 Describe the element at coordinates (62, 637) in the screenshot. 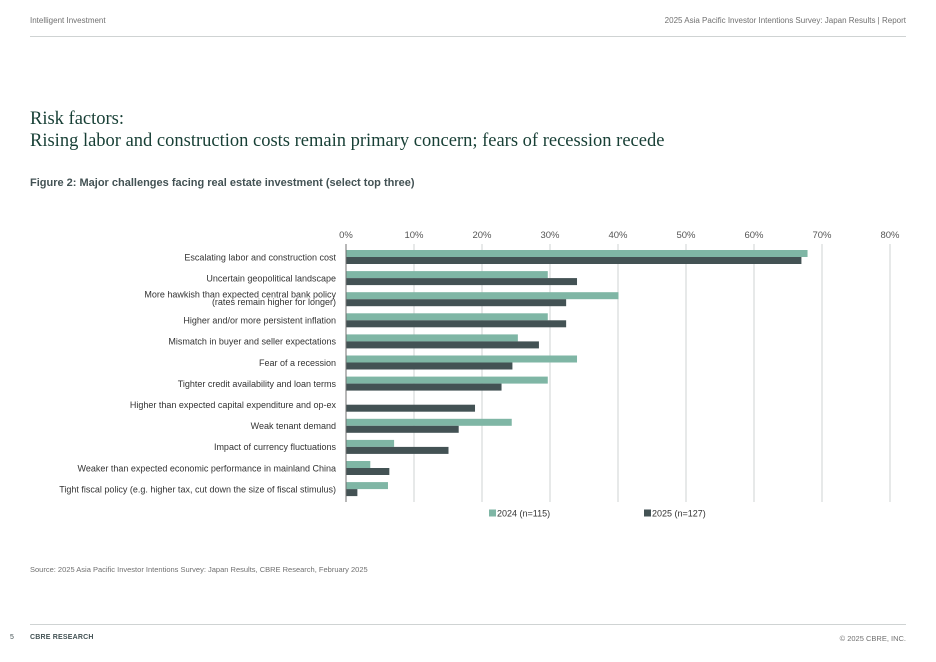

I see `footer-brand: CBRE RESEARCH` at that location.